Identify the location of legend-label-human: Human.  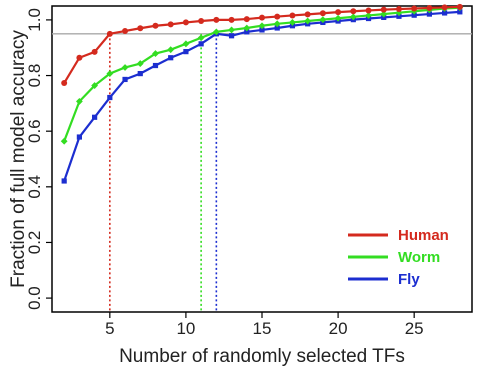
(423, 235).